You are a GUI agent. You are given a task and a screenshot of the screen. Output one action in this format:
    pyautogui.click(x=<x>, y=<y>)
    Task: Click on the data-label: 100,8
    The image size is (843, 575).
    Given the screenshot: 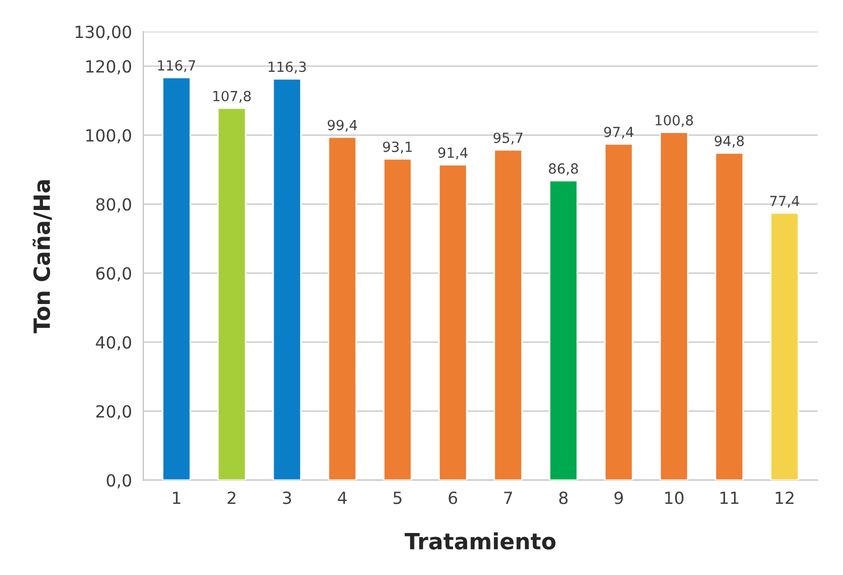 What is the action you would take?
    pyautogui.click(x=674, y=121)
    